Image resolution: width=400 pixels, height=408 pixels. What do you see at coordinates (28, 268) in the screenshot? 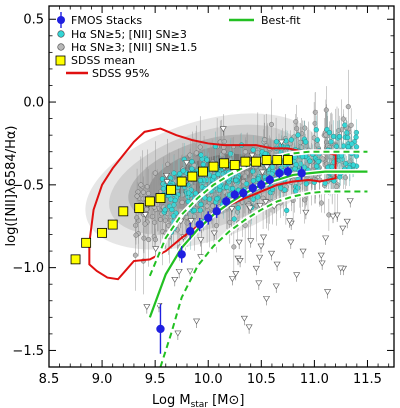
I see `y-tick-label: −1.0` at bounding box center [28, 268].